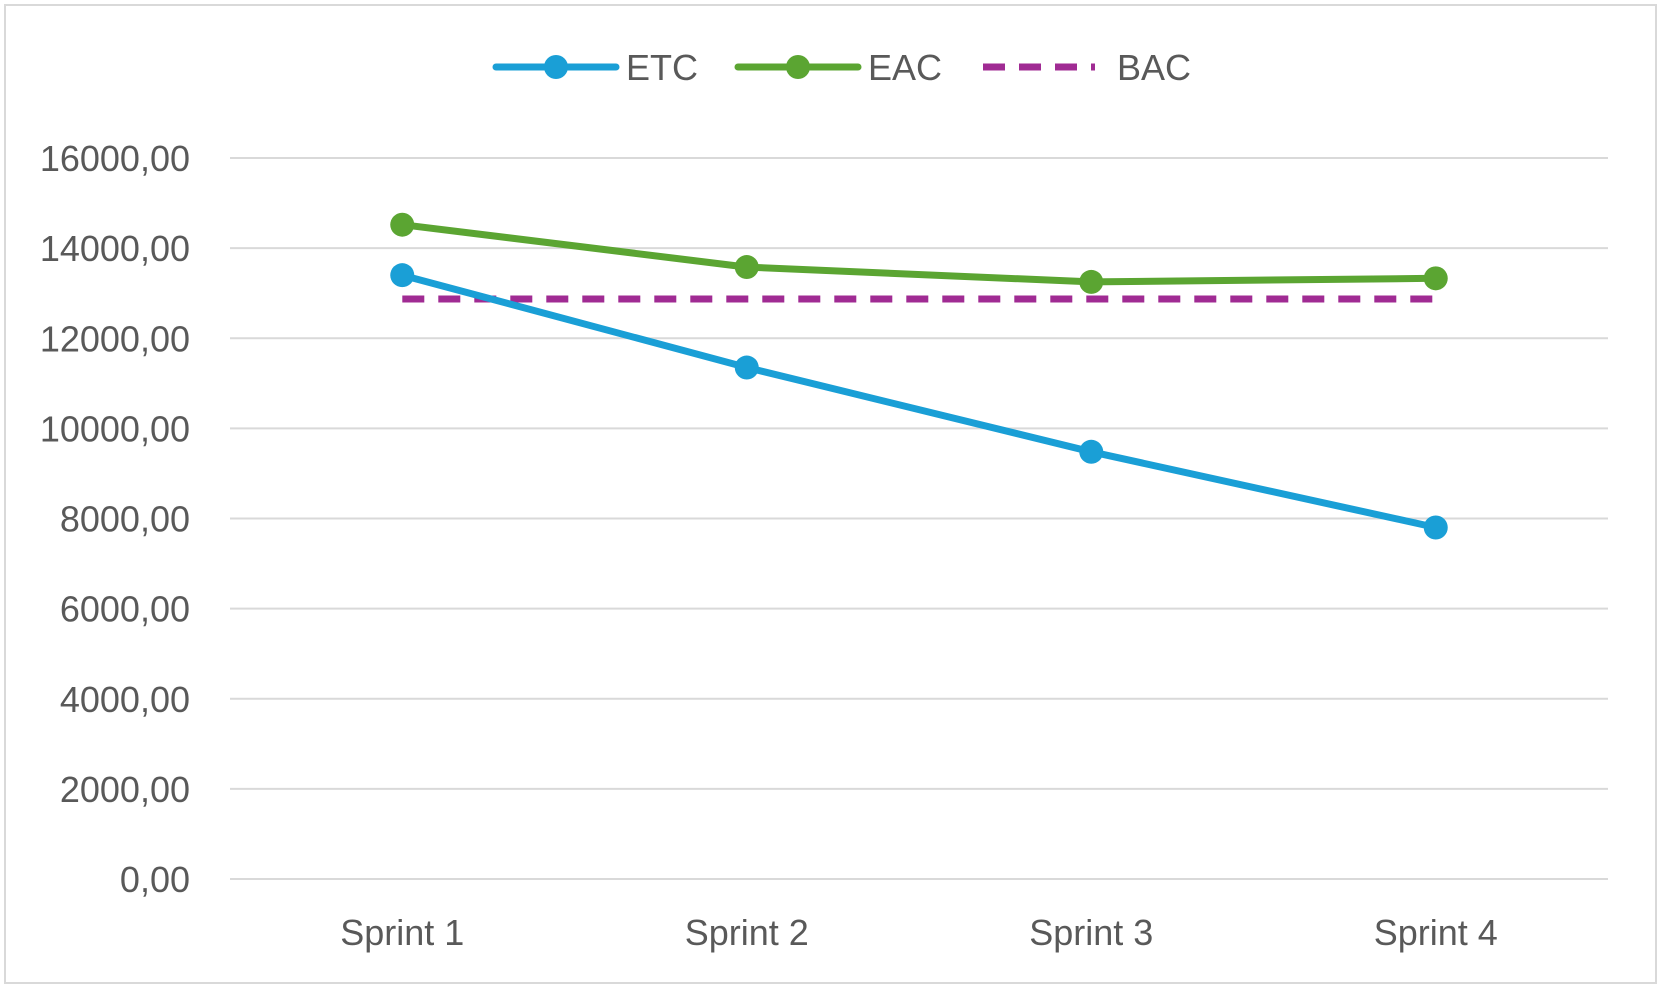  Describe the element at coordinates (402, 932) in the screenshot. I see `x-tick-label: Sprint 1` at that location.